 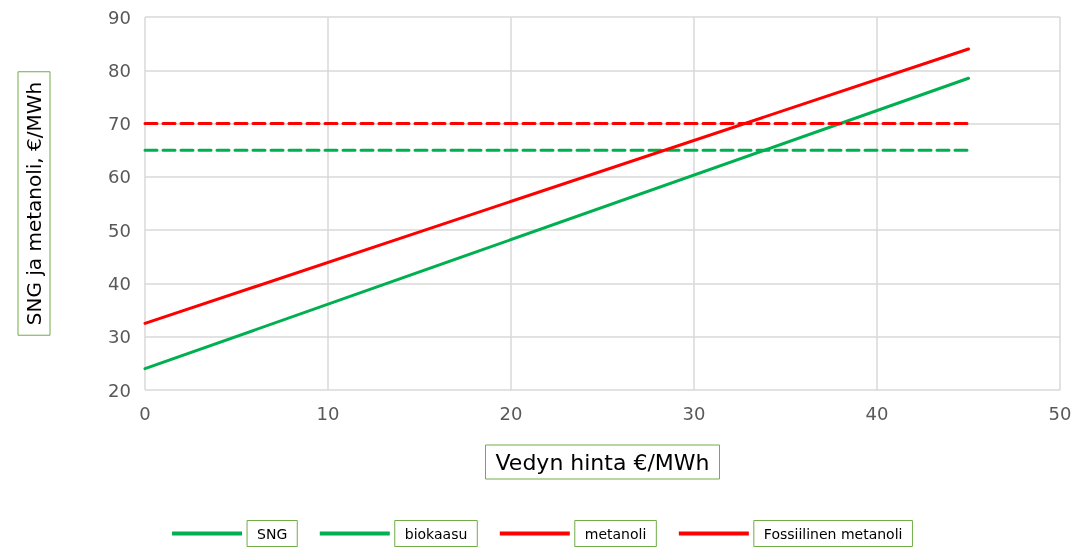 What do you see at coordinates (119, 283) in the screenshot?
I see `y-tick-label: 40` at bounding box center [119, 283].